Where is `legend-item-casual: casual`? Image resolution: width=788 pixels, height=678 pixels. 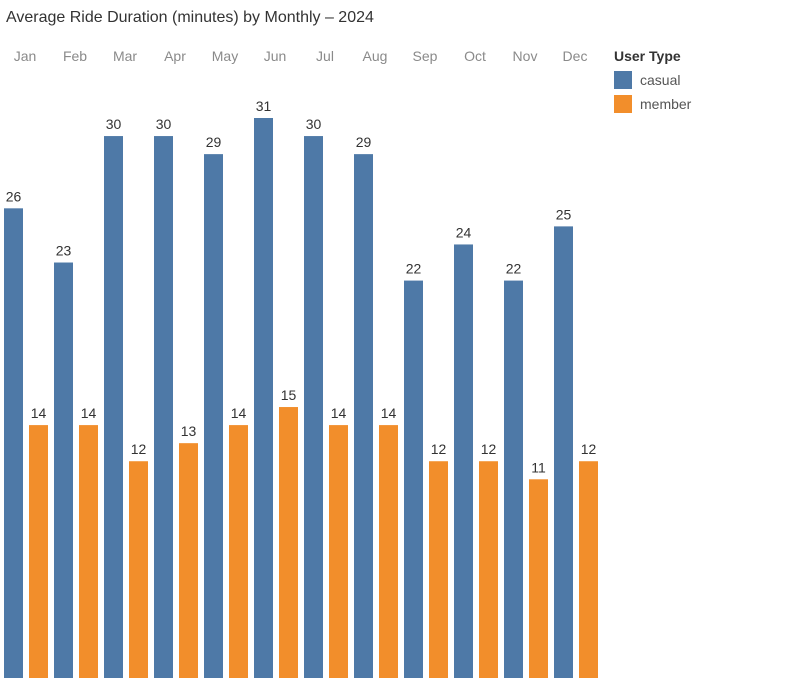
legend-item-casual: casual is located at coordinates (652, 80).